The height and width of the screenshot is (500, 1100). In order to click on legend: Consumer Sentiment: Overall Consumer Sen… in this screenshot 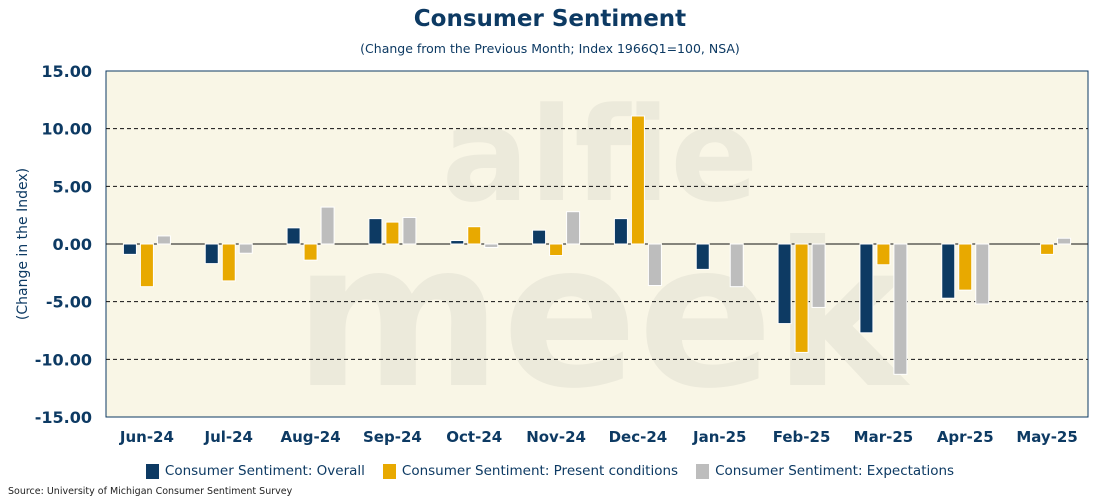, I will do `click(550, 471)`.